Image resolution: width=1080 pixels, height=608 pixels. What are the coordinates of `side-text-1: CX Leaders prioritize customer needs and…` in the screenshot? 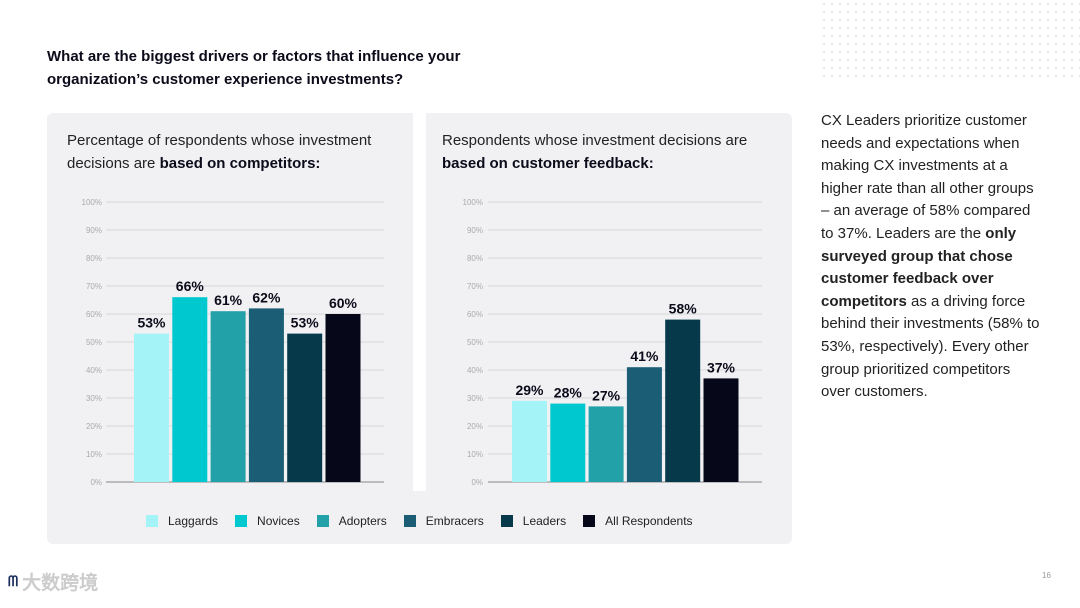 It's located at (927, 177).